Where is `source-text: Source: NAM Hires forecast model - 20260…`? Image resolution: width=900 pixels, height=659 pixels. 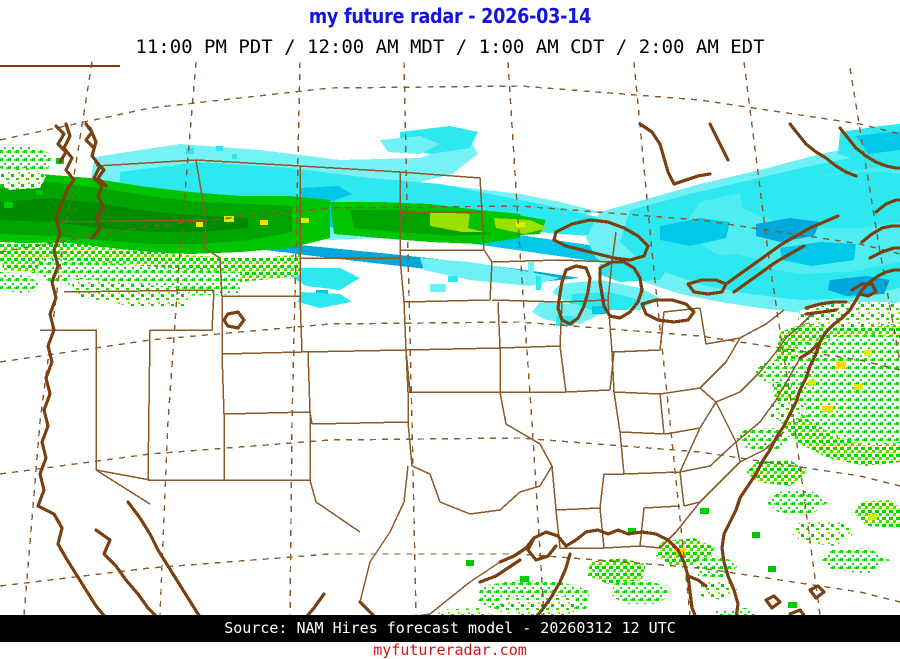
source-text: Source: NAM Hires forecast model - 20260… is located at coordinates (450, 628).